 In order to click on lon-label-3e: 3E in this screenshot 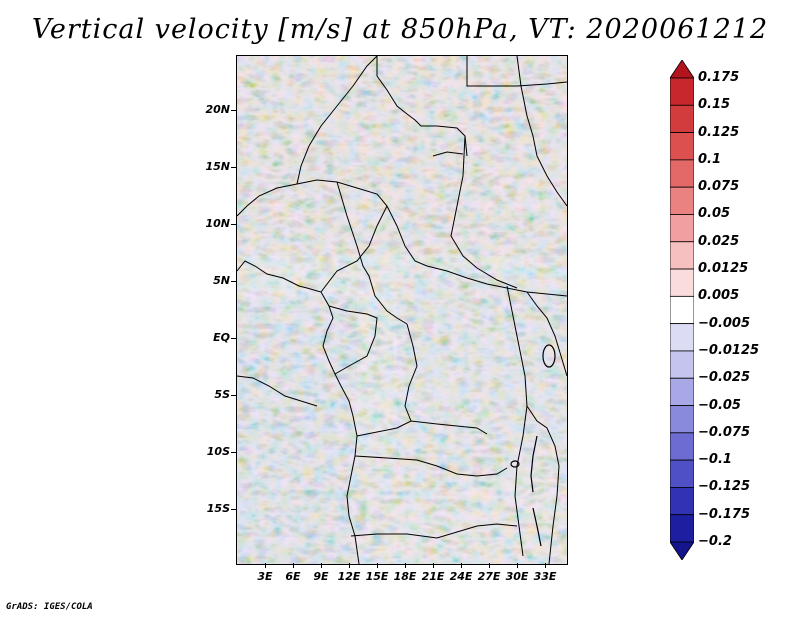, I will do `click(265, 576)`.